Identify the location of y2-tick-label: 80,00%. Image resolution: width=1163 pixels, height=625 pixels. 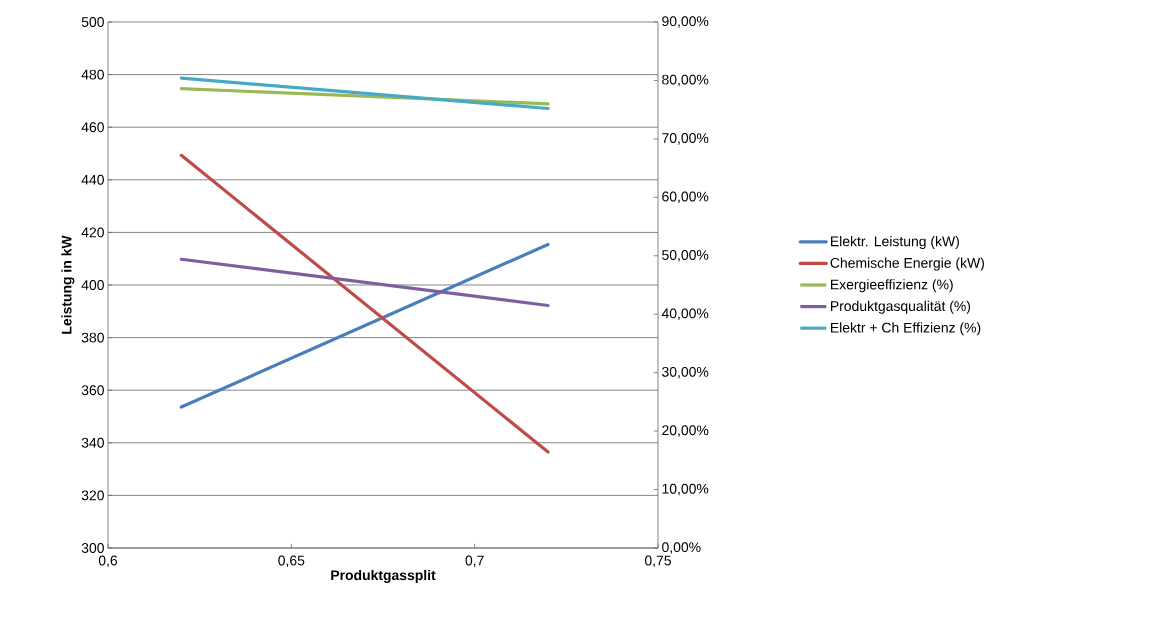
(685, 80).